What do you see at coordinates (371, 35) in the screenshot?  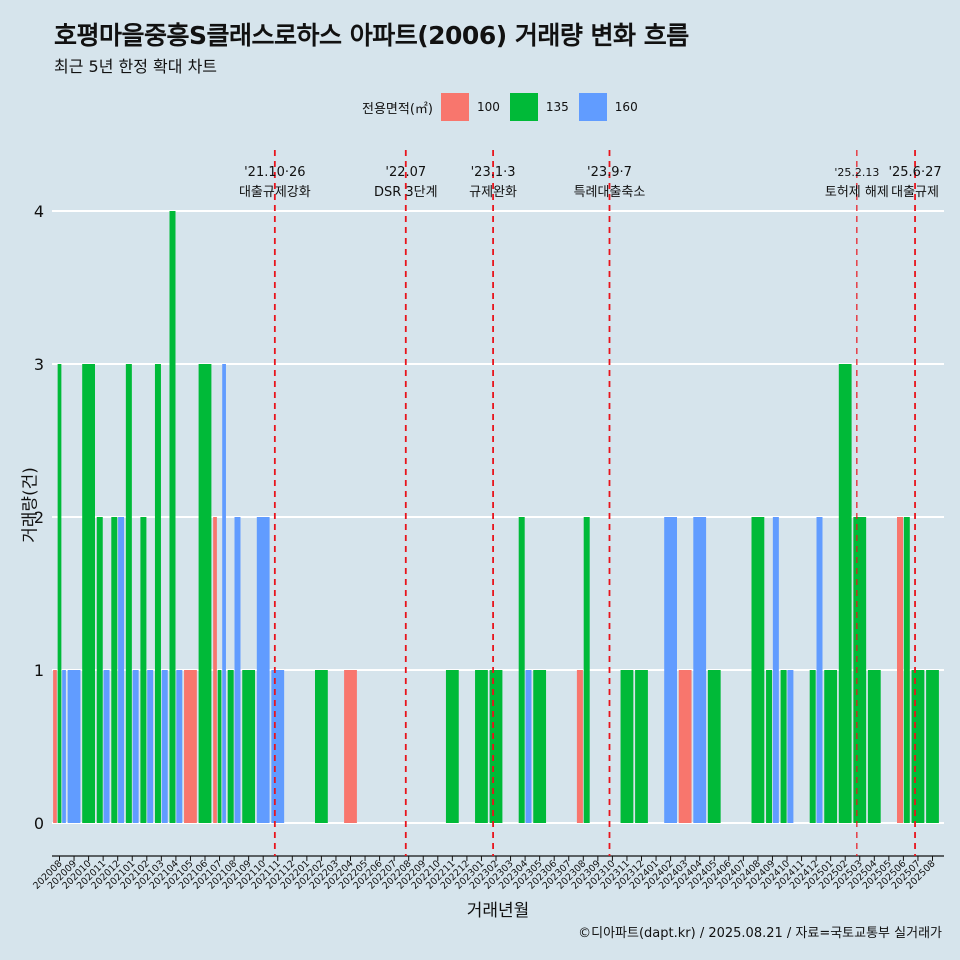 I see `chart-title: 호평마을중흥S클래스로하스 아파트(2006) 거래량 변화 흐름` at bounding box center [371, 35].